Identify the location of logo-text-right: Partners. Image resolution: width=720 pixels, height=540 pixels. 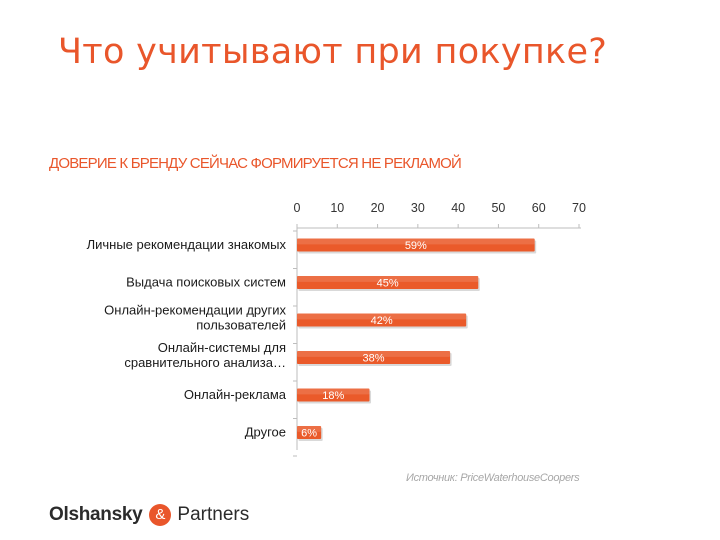
(213, 514).